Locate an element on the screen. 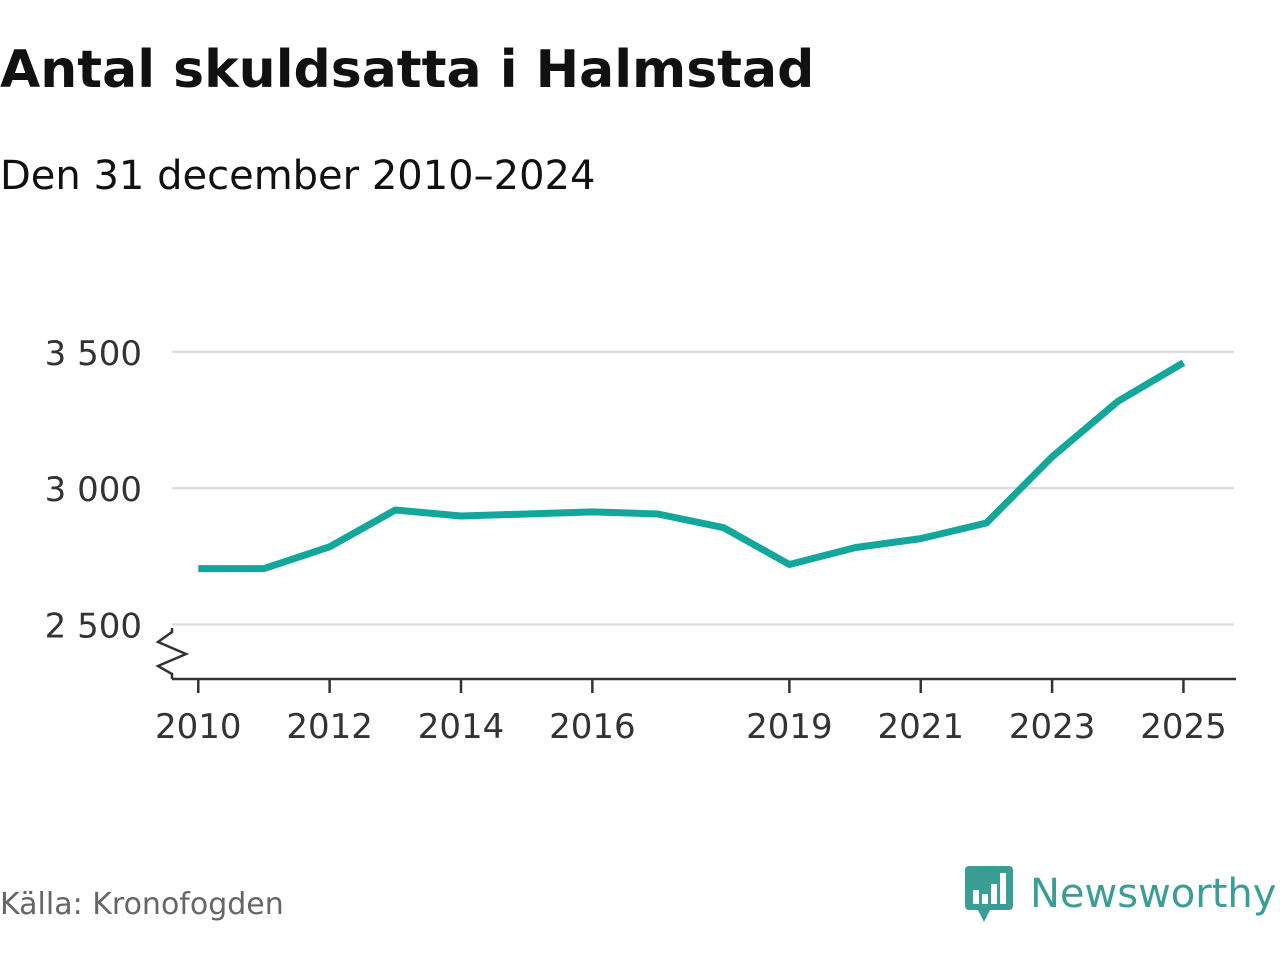  chart-subtitle: Den 31 december 2010–2024 is located at coordinates (298, 176).